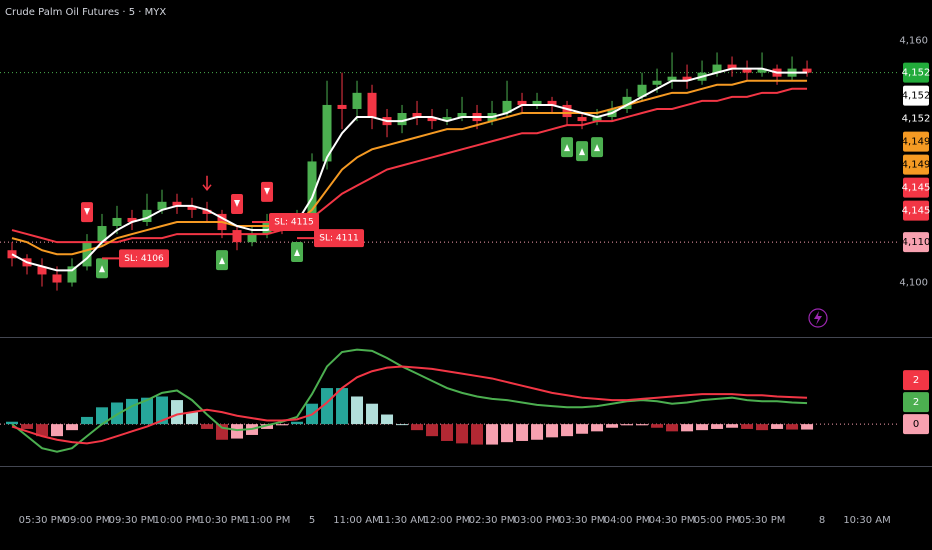 This screenshot has width=932, height=550. What do you see at coordinates (409, 405) in the screenshot?
I see `indicator-line` at bounding box center [409, 405].